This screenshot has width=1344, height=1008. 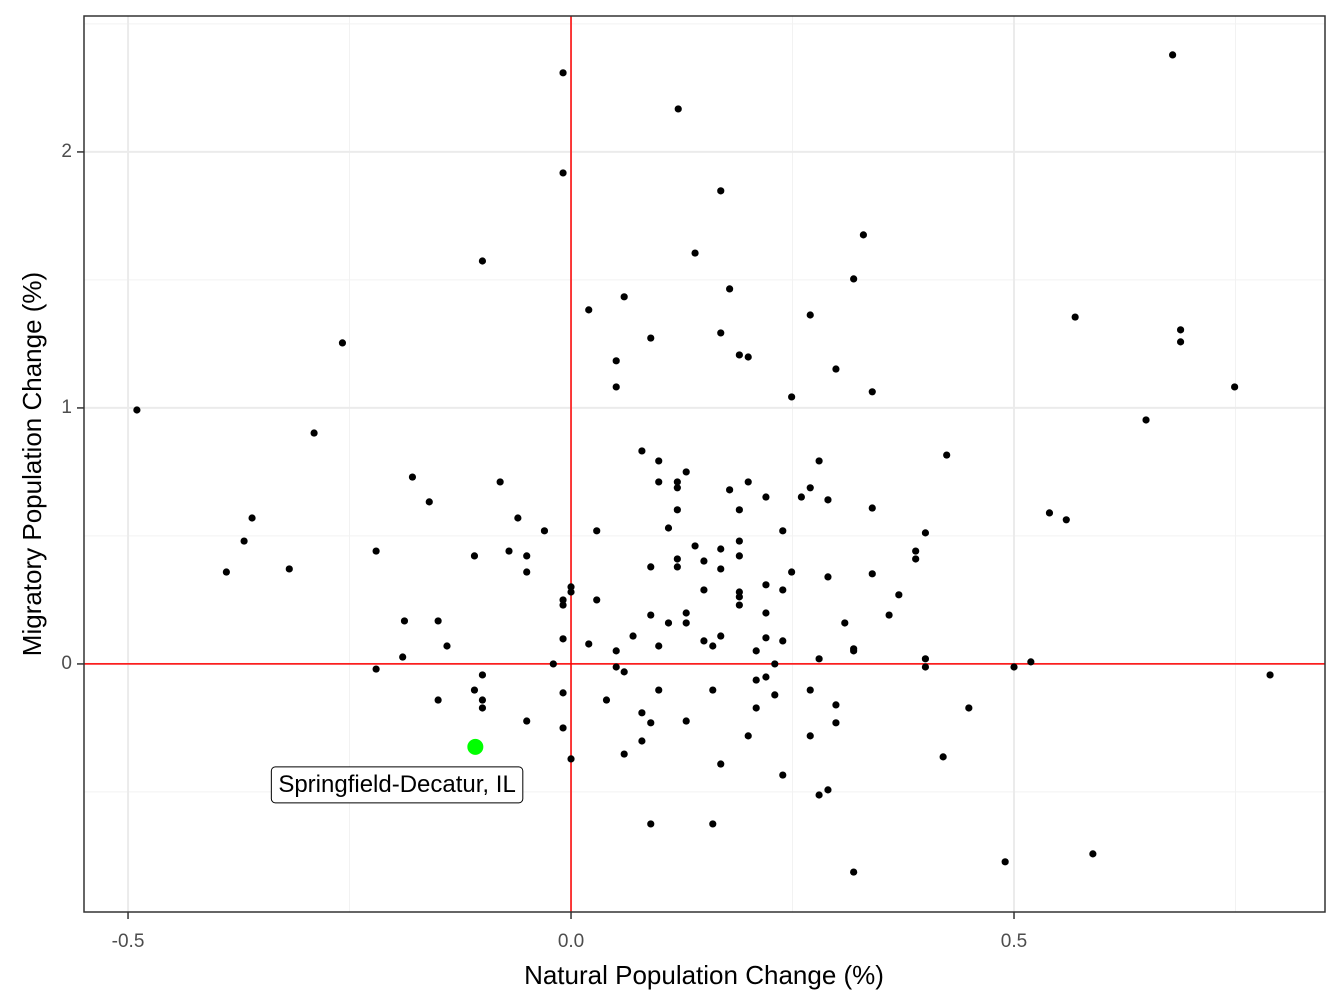 I want to click on x-axis-title: Natural Population Change (%), so click(x=704, y=975).